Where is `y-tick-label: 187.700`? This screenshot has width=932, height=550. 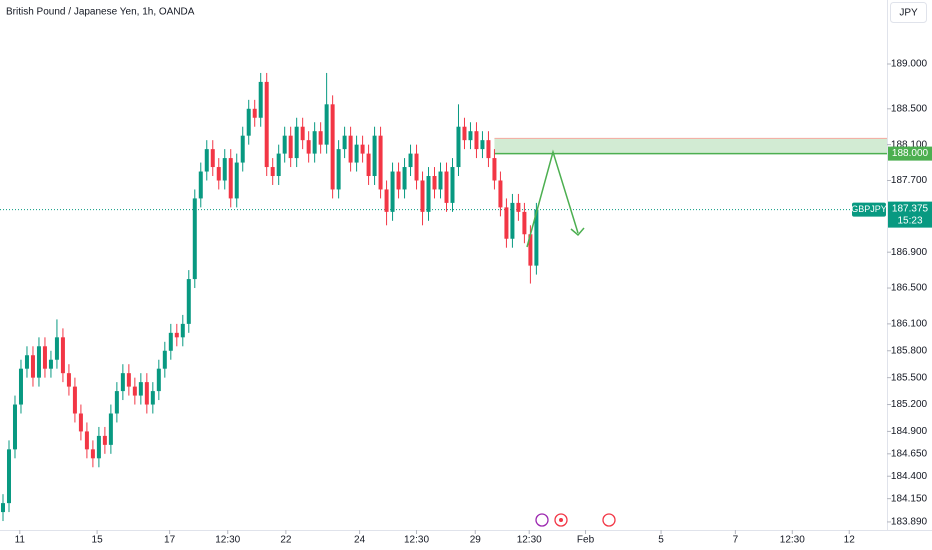 y-tick-label: 187.700 is located at coordinates (909, 180).